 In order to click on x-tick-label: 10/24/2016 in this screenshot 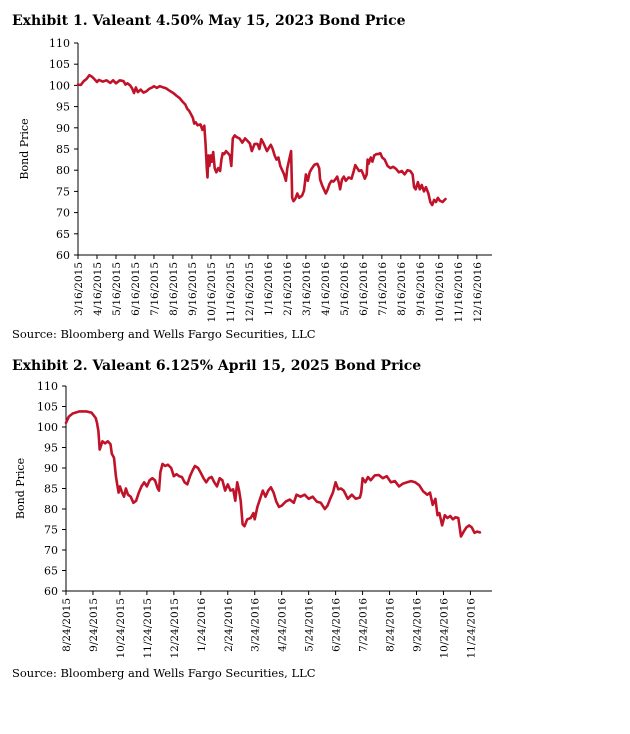, I will do `click(444, 628)`.